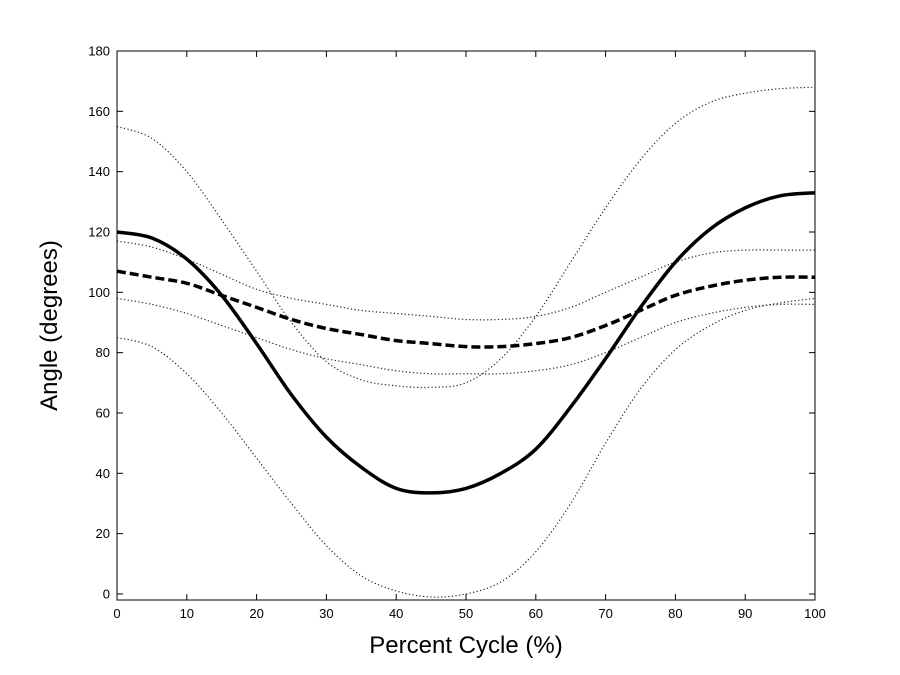 The image size is (900, 675). I want to click on series-line-dashed-mean, so click(466, 309).